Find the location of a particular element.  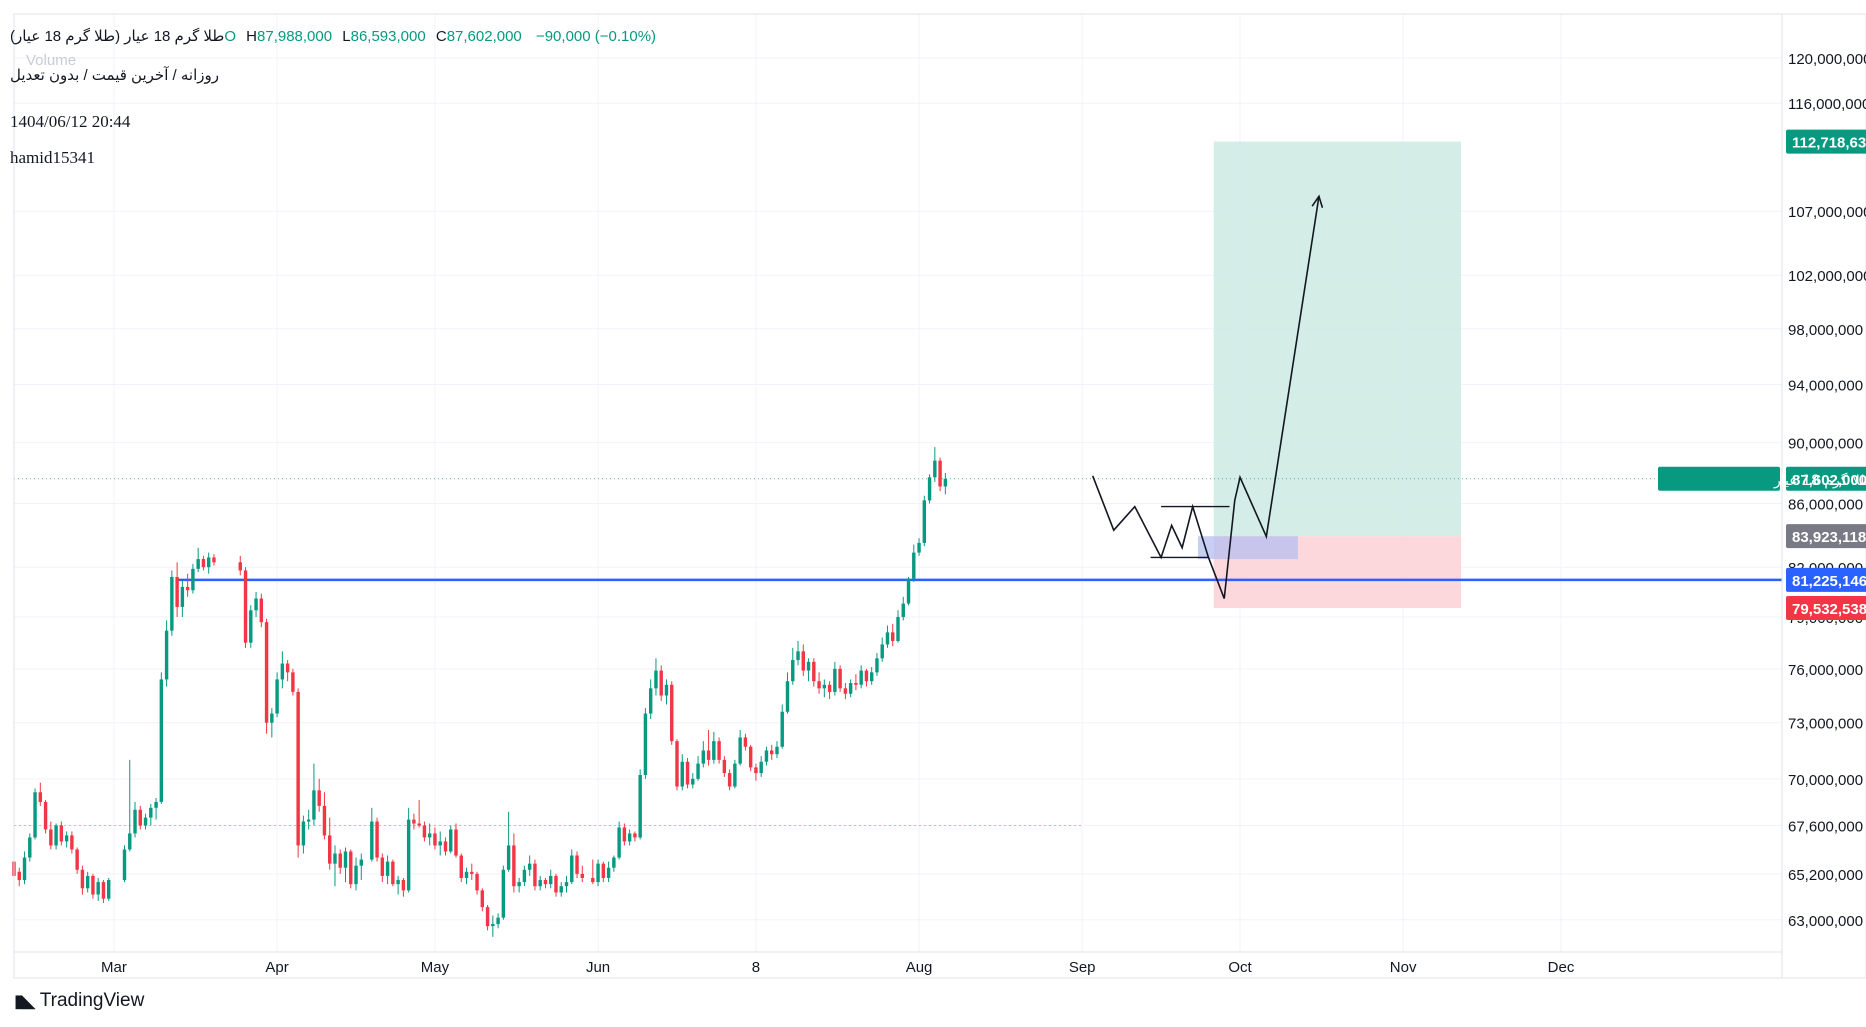

close-value: 87,602,000 is located at coordinates (484, 36).